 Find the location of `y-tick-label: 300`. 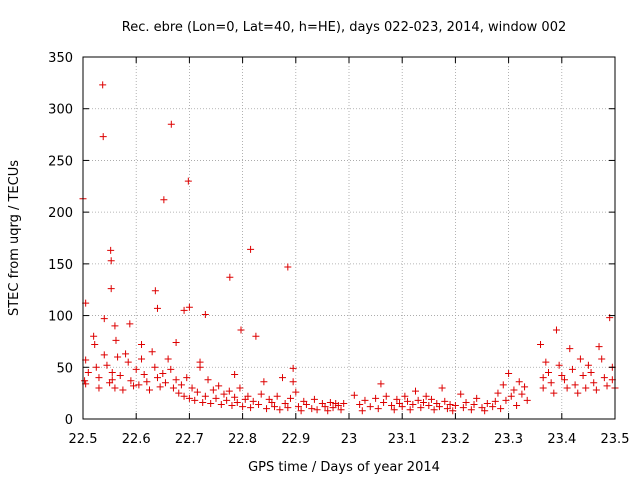

y-tick-label: 300 is located at coordinates (60, 110).